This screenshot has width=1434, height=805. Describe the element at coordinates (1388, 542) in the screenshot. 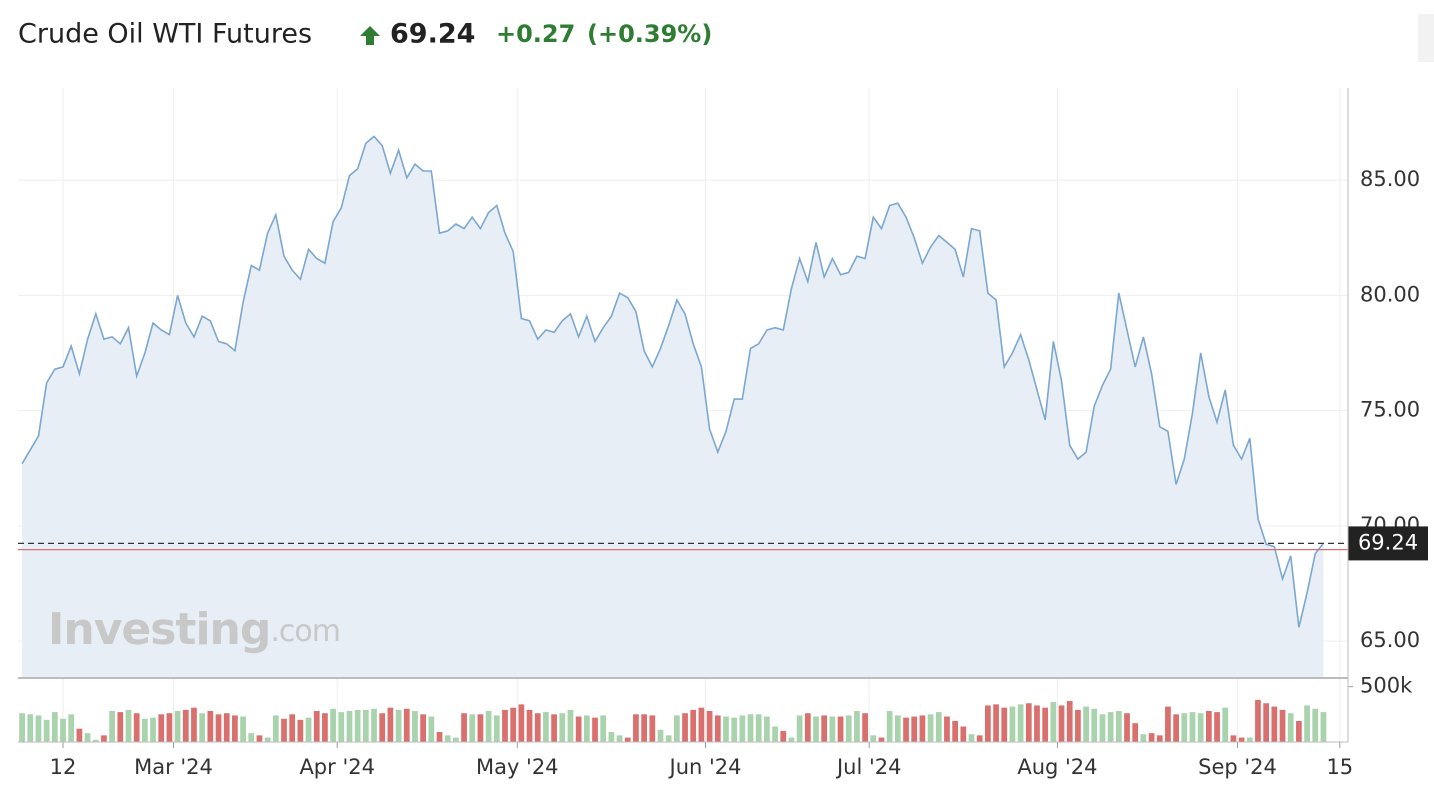

I see `last-price-label: 69.24` at that location.